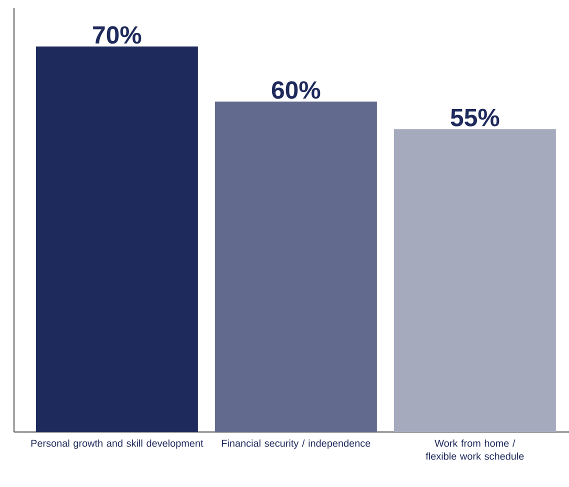 This screenshot has height=487, width=569. Describe the element at coordinates (296, 90) in the screenshot. I see `data-label: 60%` at that location.